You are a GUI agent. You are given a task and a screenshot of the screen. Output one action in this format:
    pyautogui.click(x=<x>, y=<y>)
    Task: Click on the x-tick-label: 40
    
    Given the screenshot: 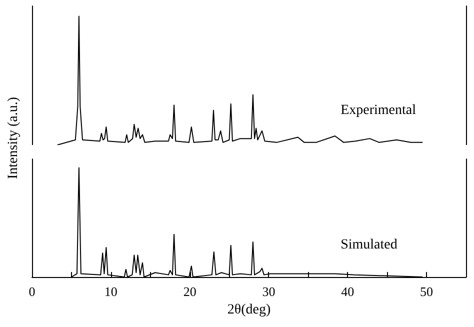 What is the action you would take?
    pyautogui.click(x=347, y=291)
    